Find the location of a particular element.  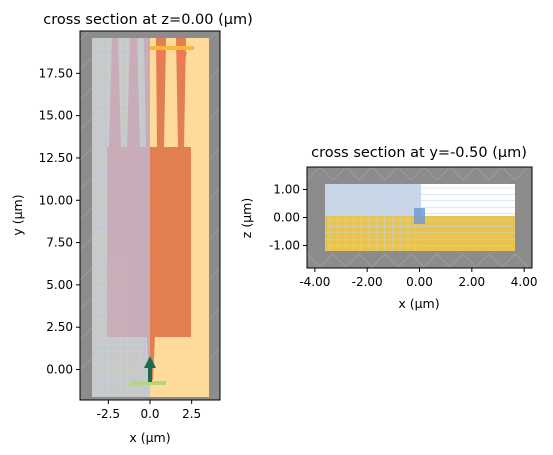

left-monitor-top is located at coordinates (172, 58).